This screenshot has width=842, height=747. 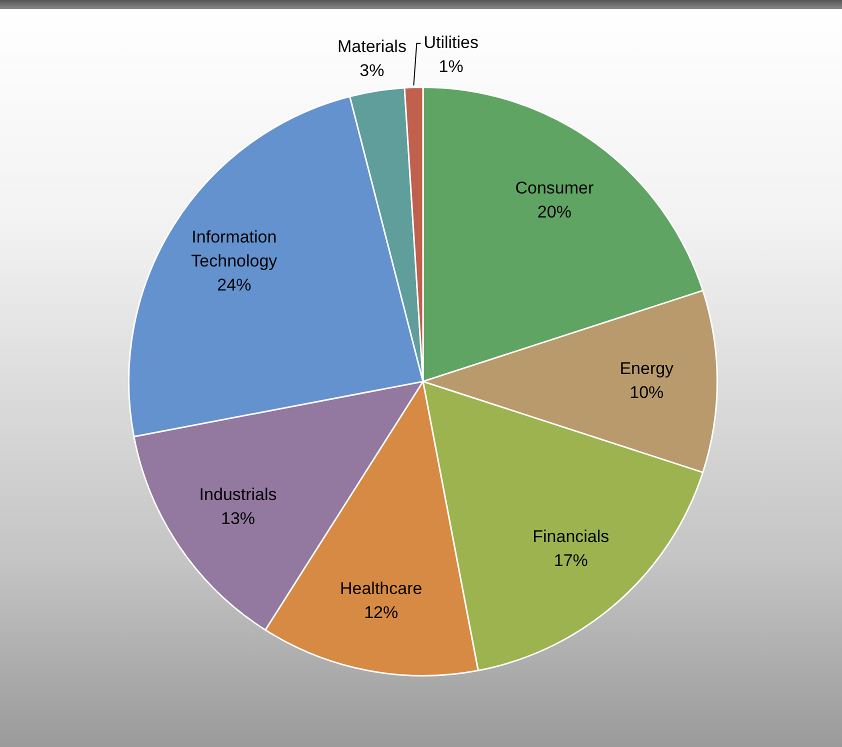 I want to click on slice-label: Information Technology, so click(x=234, y=248).